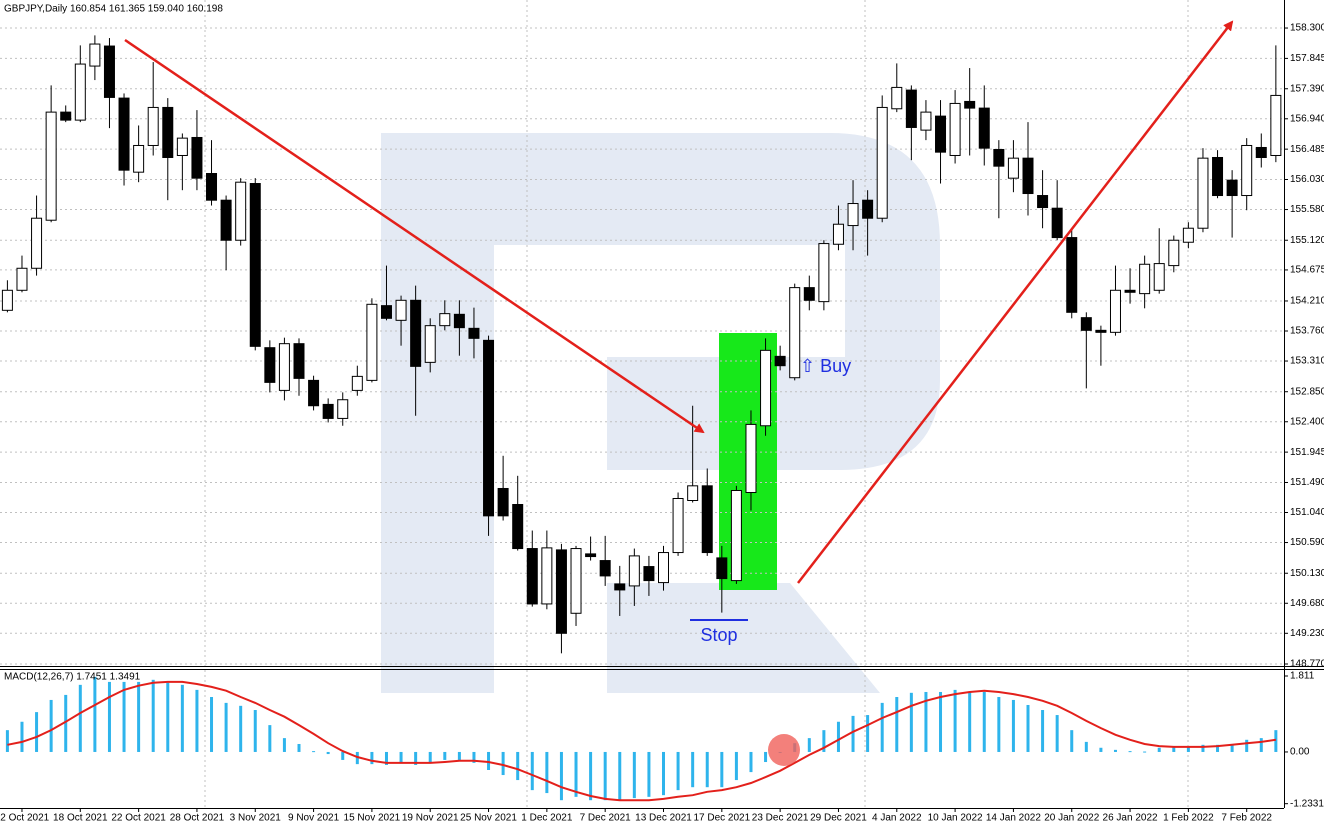 The height and width of the screenshot is (828, 1324). I want to click on y-tick-label: 156.940, so click(1307, 118).